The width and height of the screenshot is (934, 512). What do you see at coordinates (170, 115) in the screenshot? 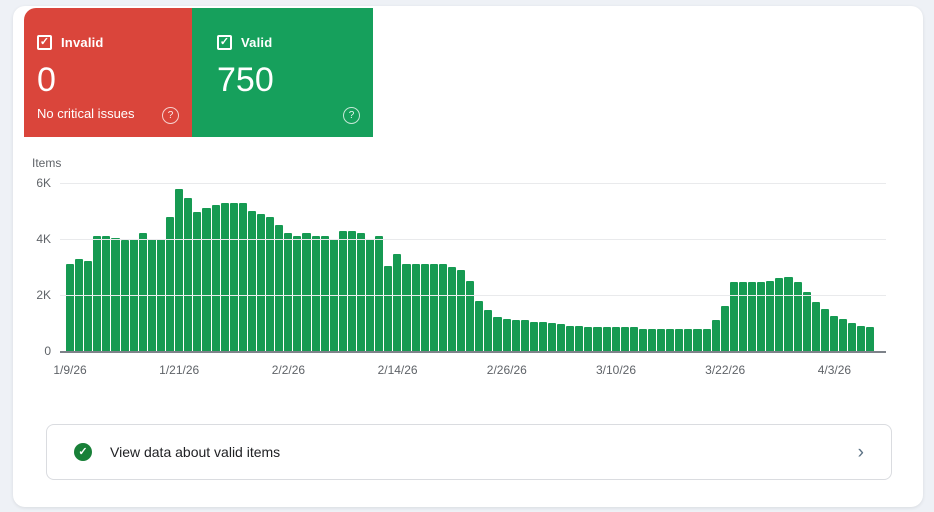
I see `invalid-help-icon: ?` at bounding box center [170, 115].